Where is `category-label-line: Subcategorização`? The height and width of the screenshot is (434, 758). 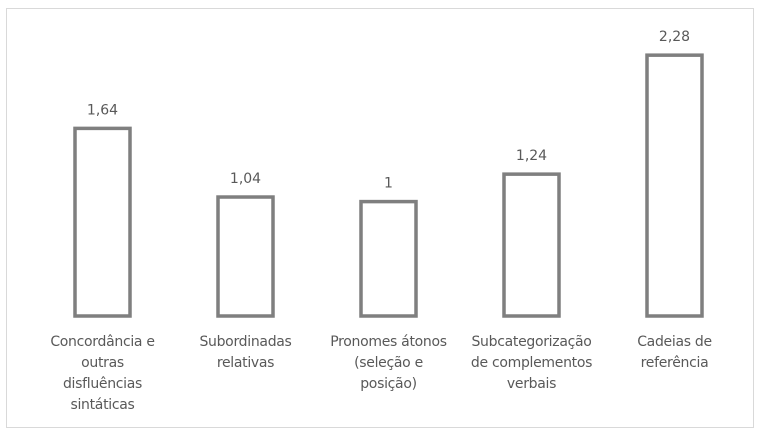 category-label-line: Subcategorização is located at coordinates (531, 342).